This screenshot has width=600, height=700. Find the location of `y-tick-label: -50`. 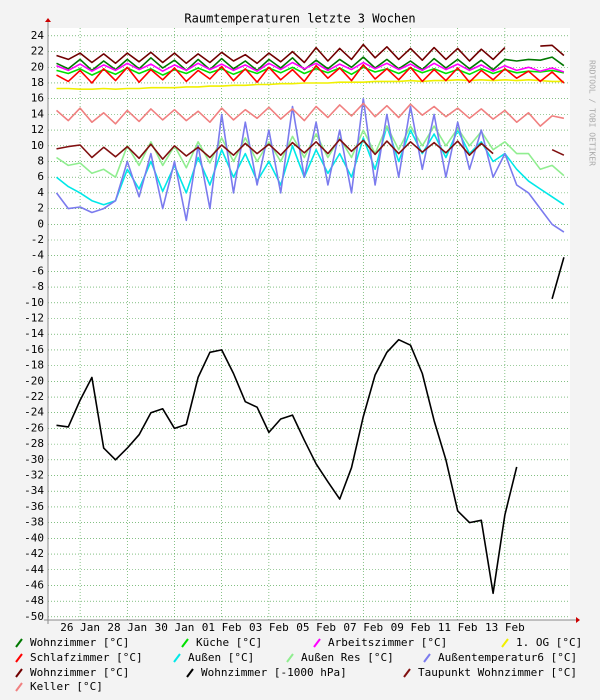

y-tick-label: -50 is located at coordinates (34, 616).